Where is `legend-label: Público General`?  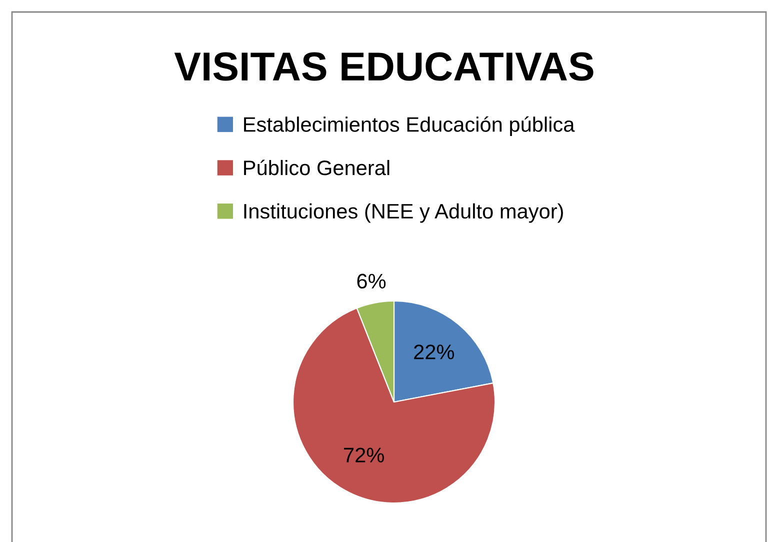 legend-label: Público General is located at coordinates (317, 168).